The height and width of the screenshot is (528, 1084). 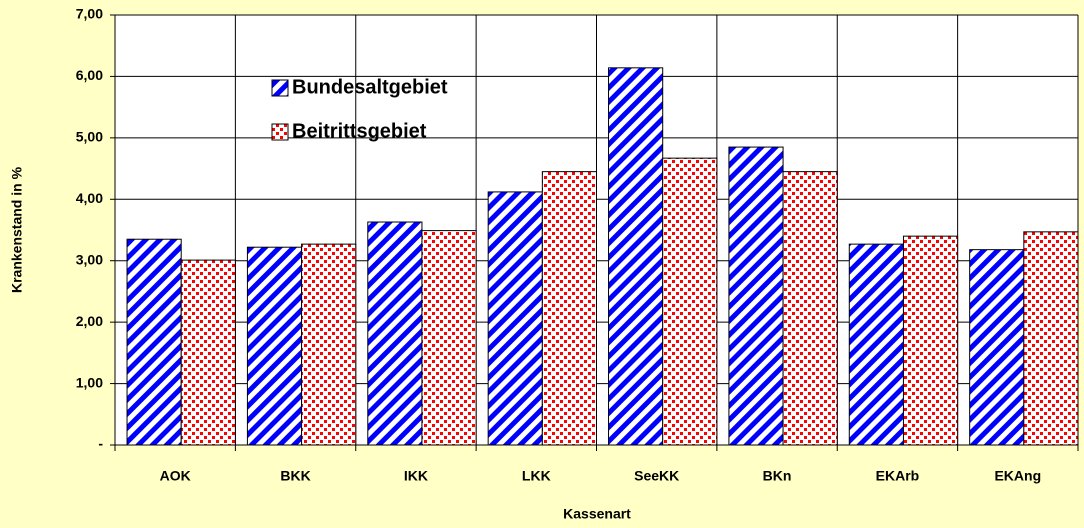 What do you see at coordinates (89, 14) in the screenshot?
I see `y-tick-label: 7,00` at bounding box center [89, 14].